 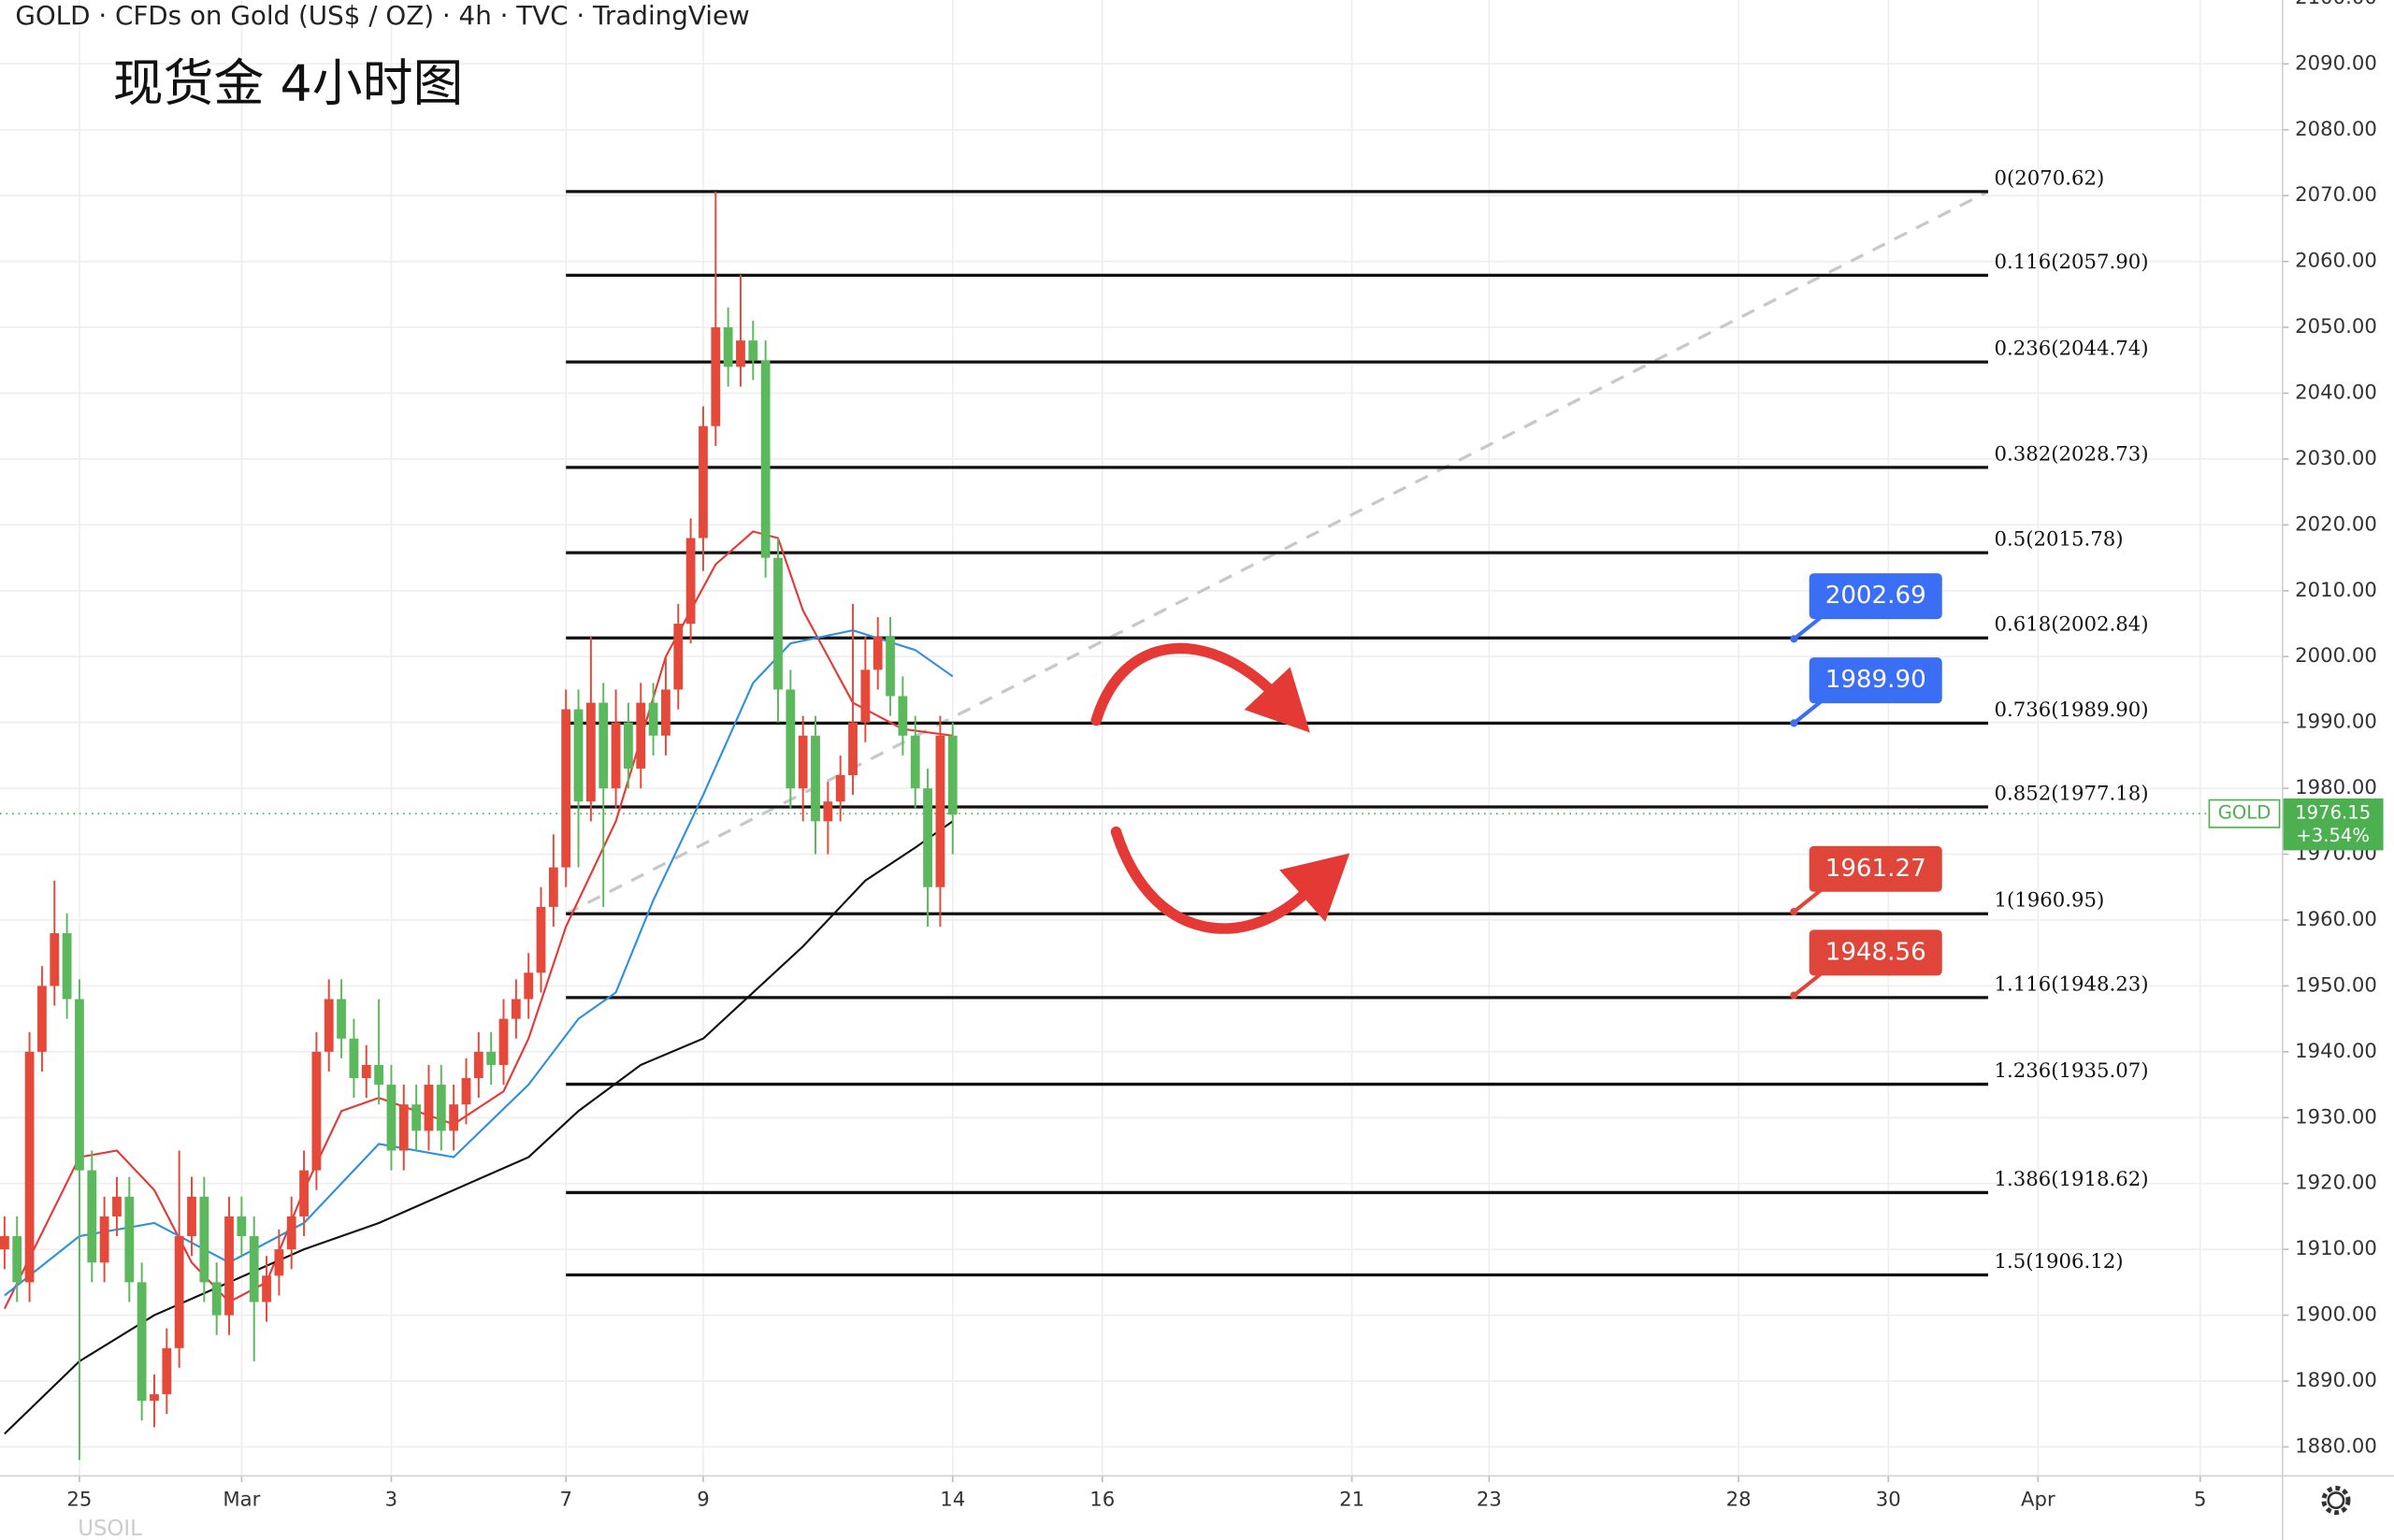 What do you see at coordinates (2336, 1117) in the screenshot?
I see `y-tick-label: 1930.00` at bounding box center [2336, 1117].